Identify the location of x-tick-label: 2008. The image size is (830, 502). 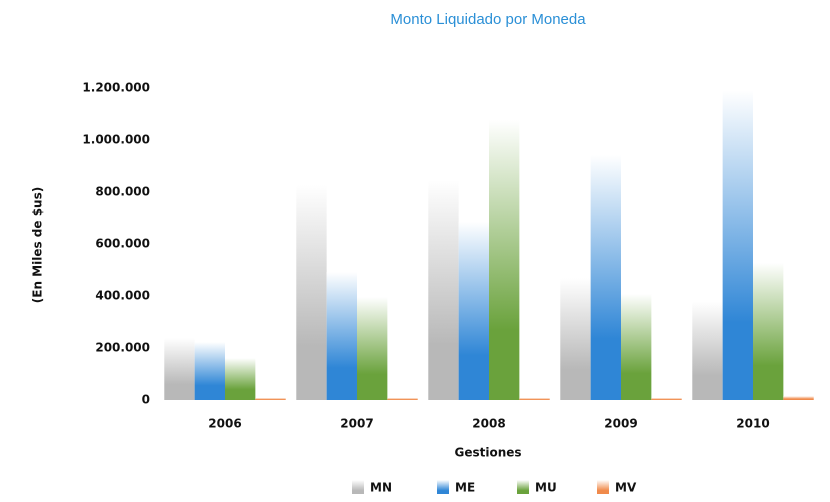
(488, 424).